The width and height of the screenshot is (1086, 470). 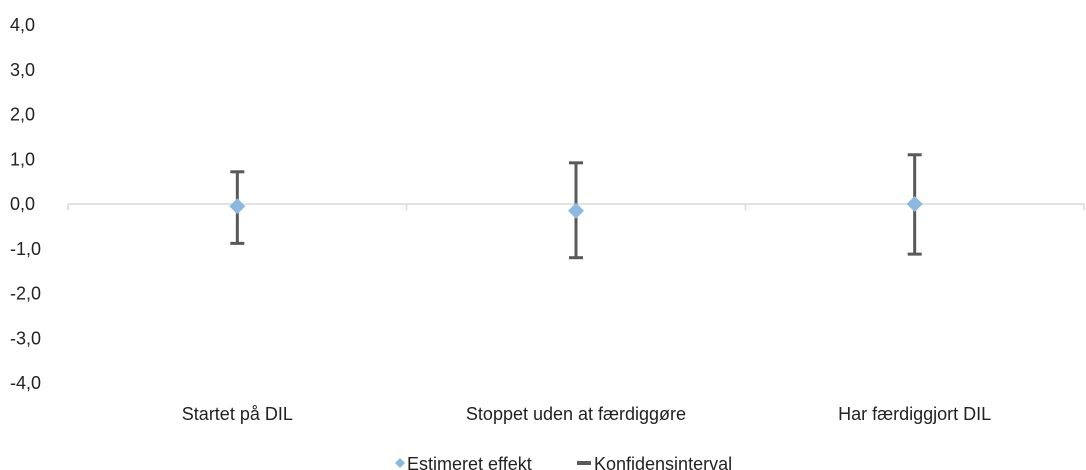 What do you see at coordinates (22, 25) in the screenshot?
I see `y-tick-label: 4,0` at bounding box center [22, 25].